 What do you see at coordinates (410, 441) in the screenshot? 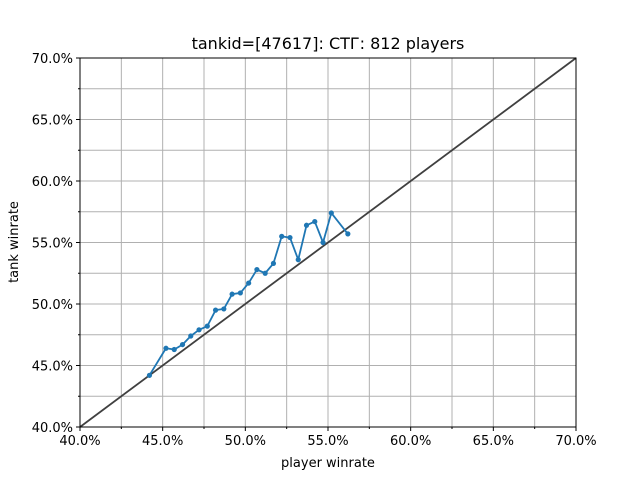
I see `x-tick-label: 60.0%` at bounding box center [410, 441].